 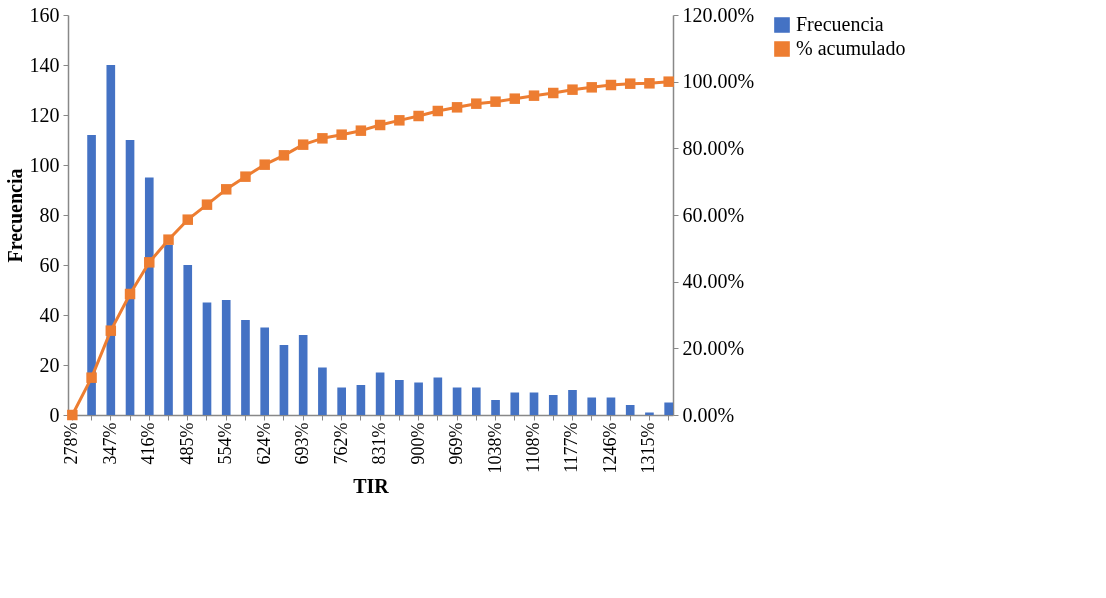 I want to click on y2-tick-label: 40.00%, so click(x=713, y=281).